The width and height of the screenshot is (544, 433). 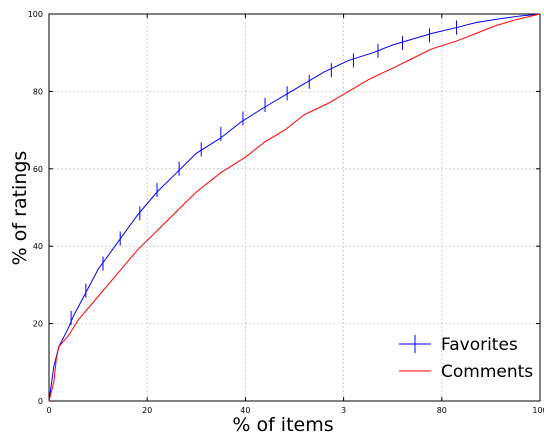 I want to click on x-tick-label: 100, so click(x=538, y=410).